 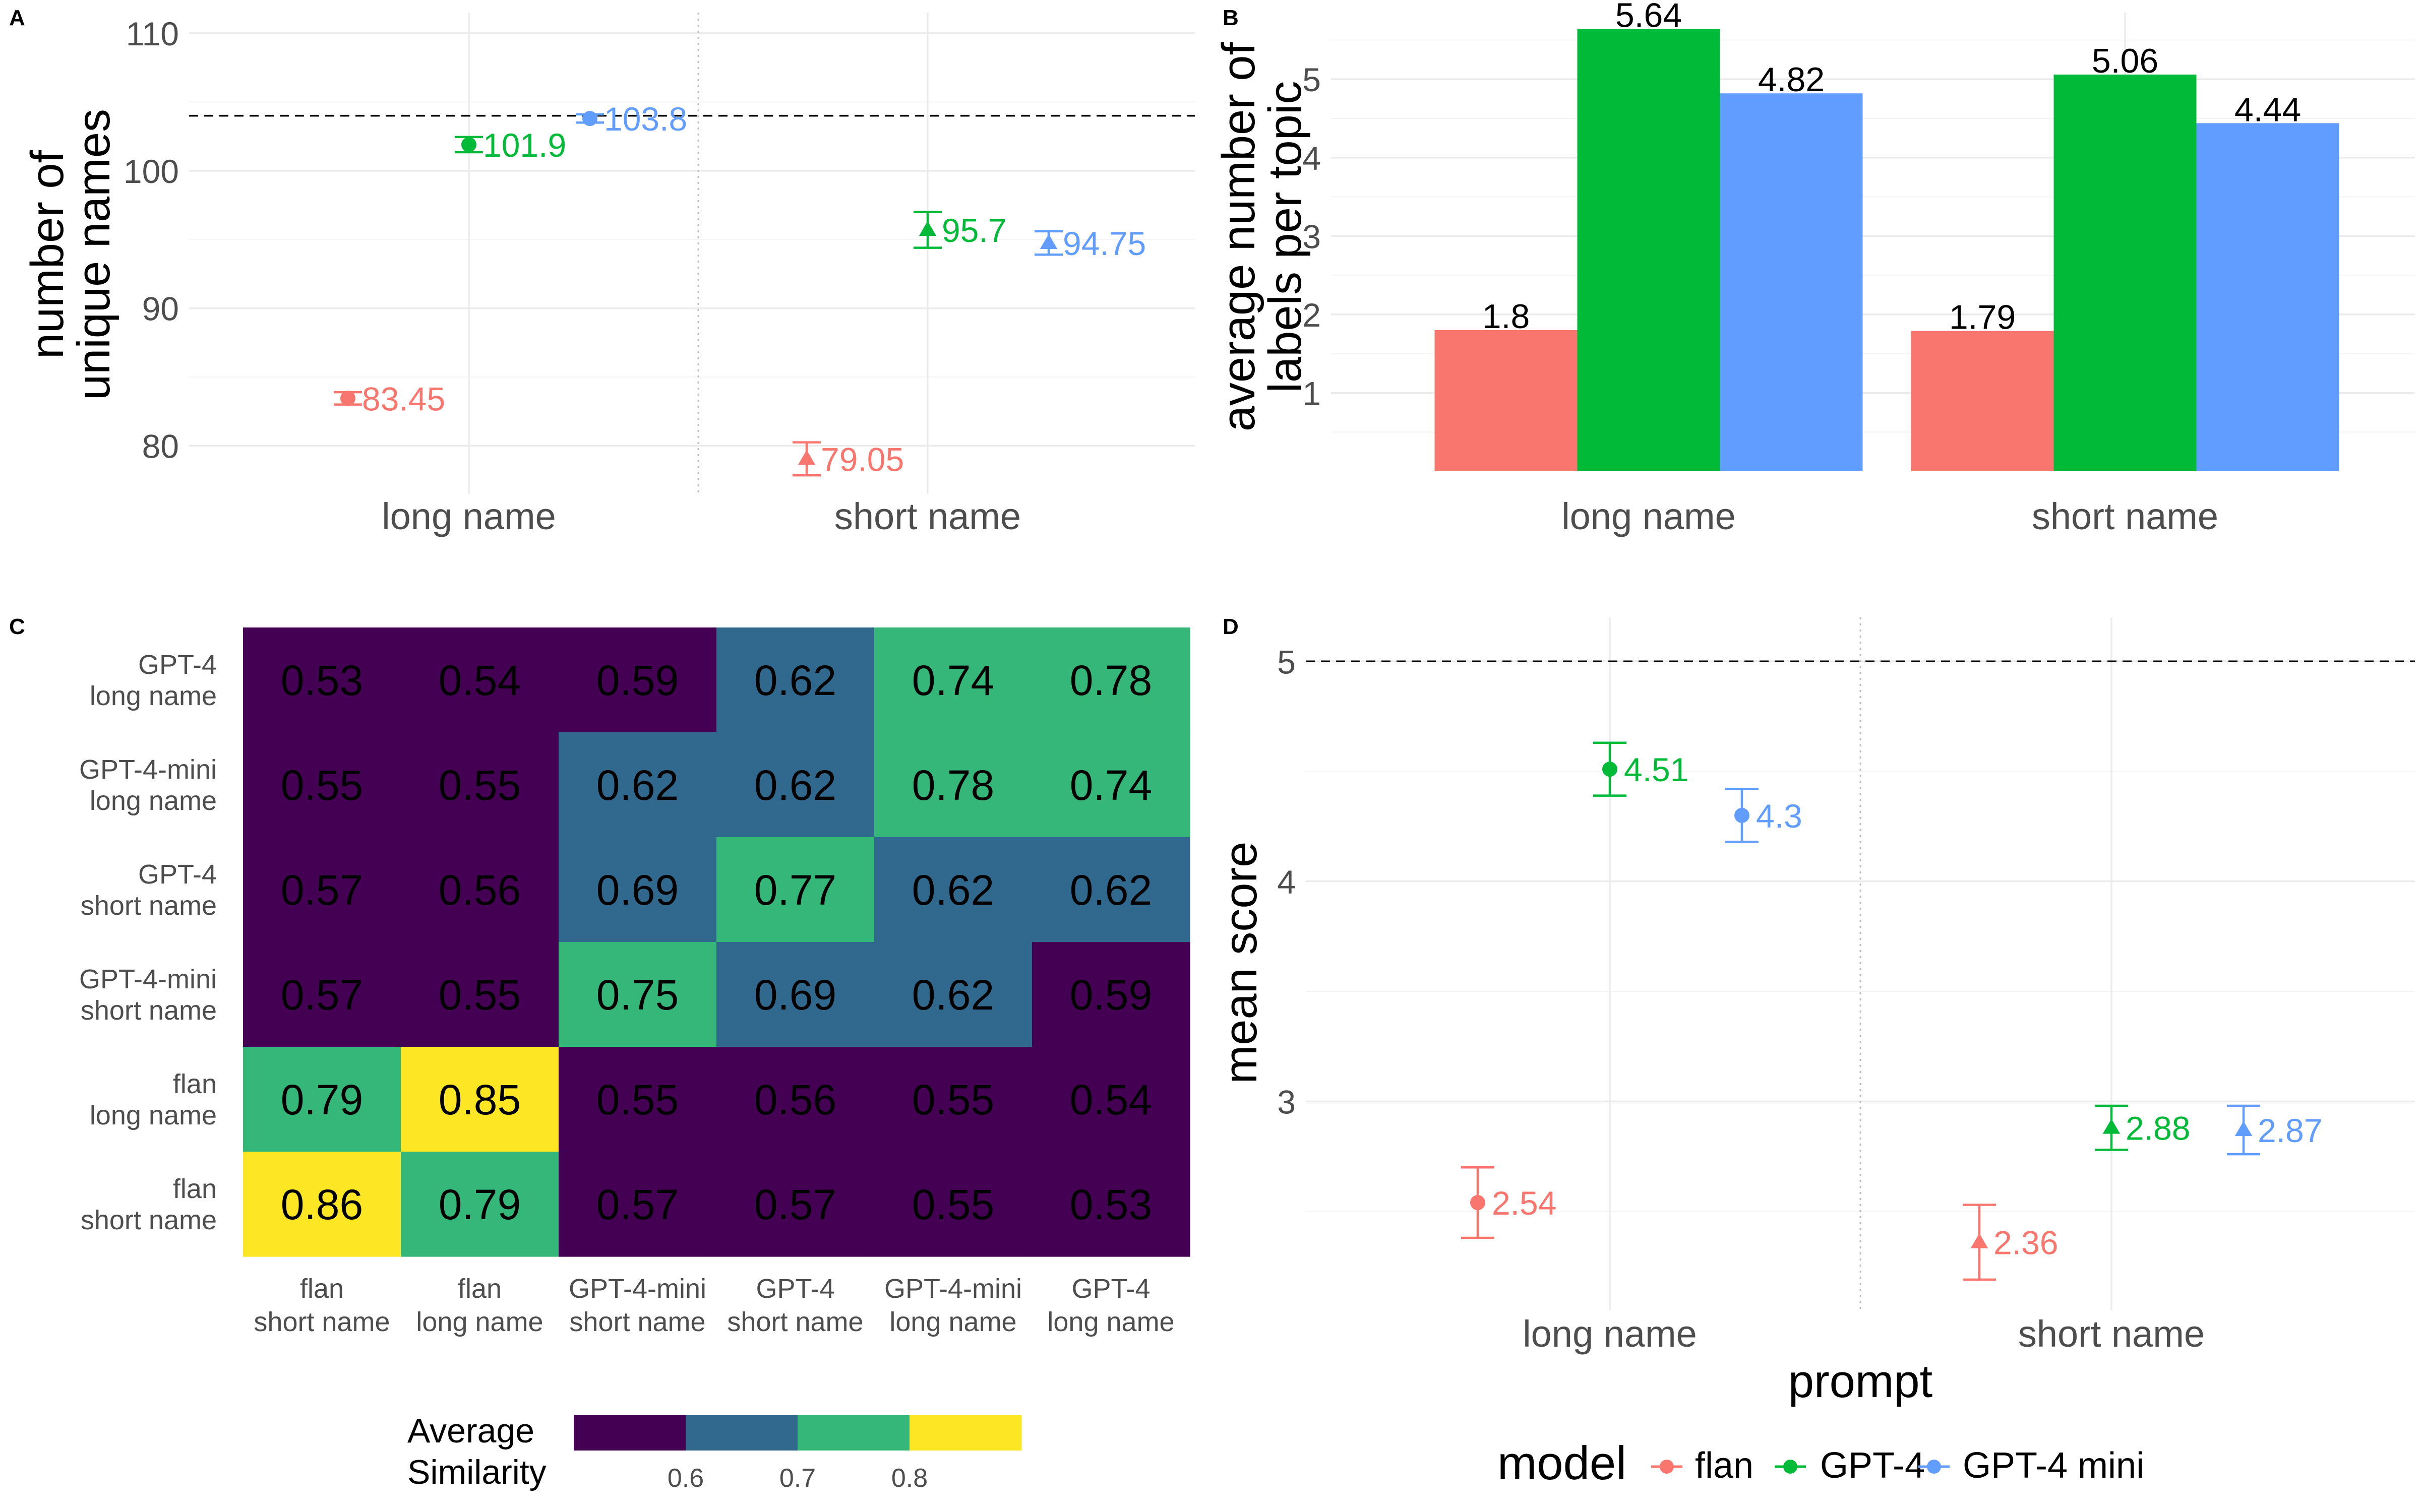 I want to click on heatmap-column-label: GPT-4 long name, so click(x=1110, y=1305).